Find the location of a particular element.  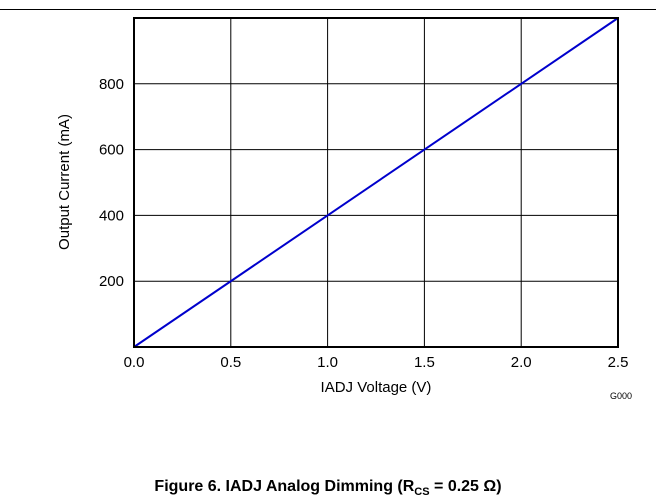

x-tick-label: 0.5 is located at coordinates (230, 362).